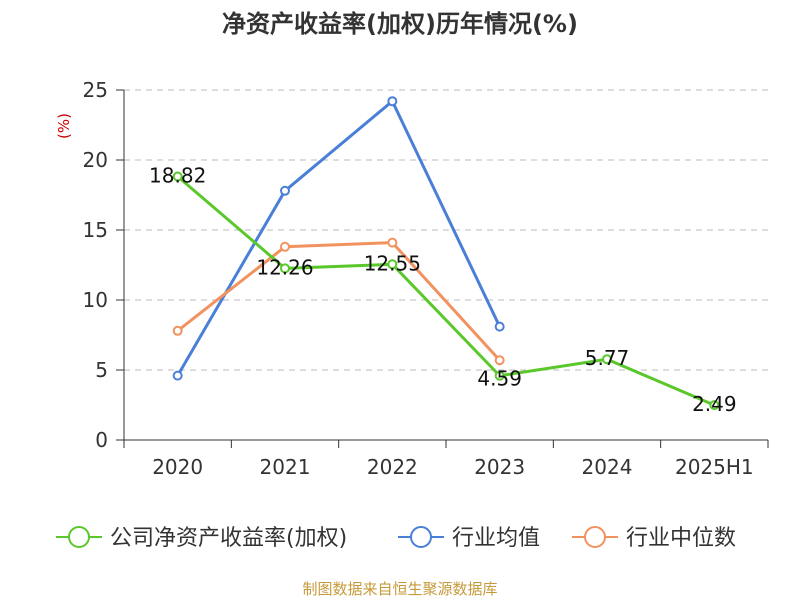 The height and width of the screenshot is (600, 800). What do you see at coordinates (396, 538) in the screenshot?
I see `legend: 公司净资产收益率(加权) 行业均值 行业中位数` at bounding box center [396, 538].